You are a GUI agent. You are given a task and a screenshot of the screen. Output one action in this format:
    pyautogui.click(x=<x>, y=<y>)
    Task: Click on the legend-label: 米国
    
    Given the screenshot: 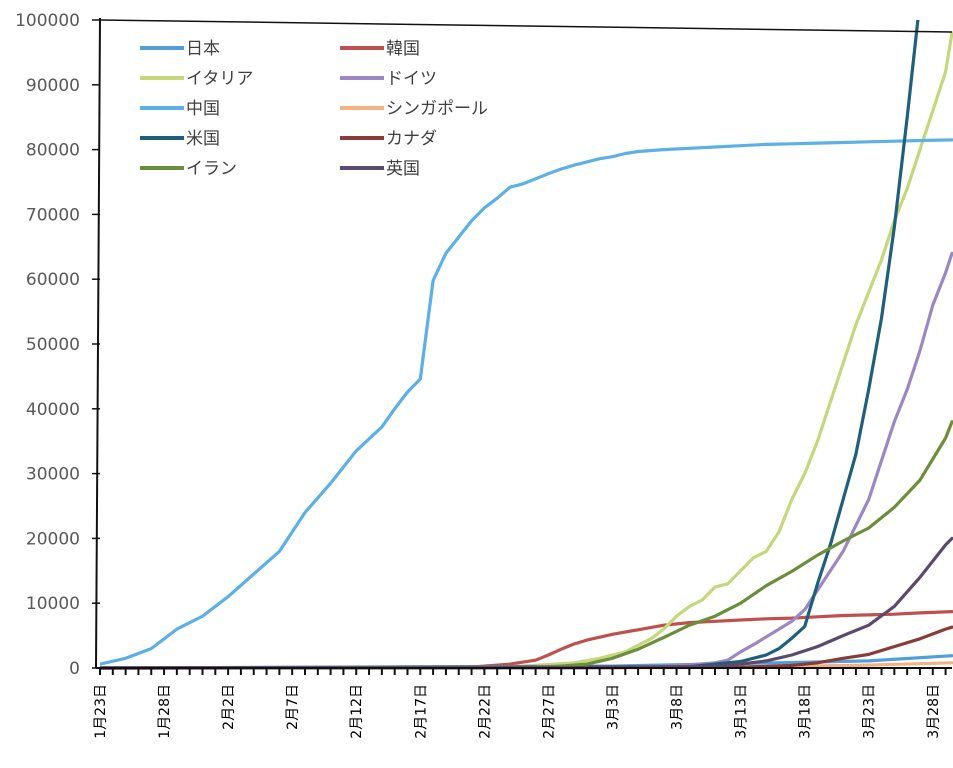 What is the action you would take?
    pyautogui.click(x=203, y=139)
    